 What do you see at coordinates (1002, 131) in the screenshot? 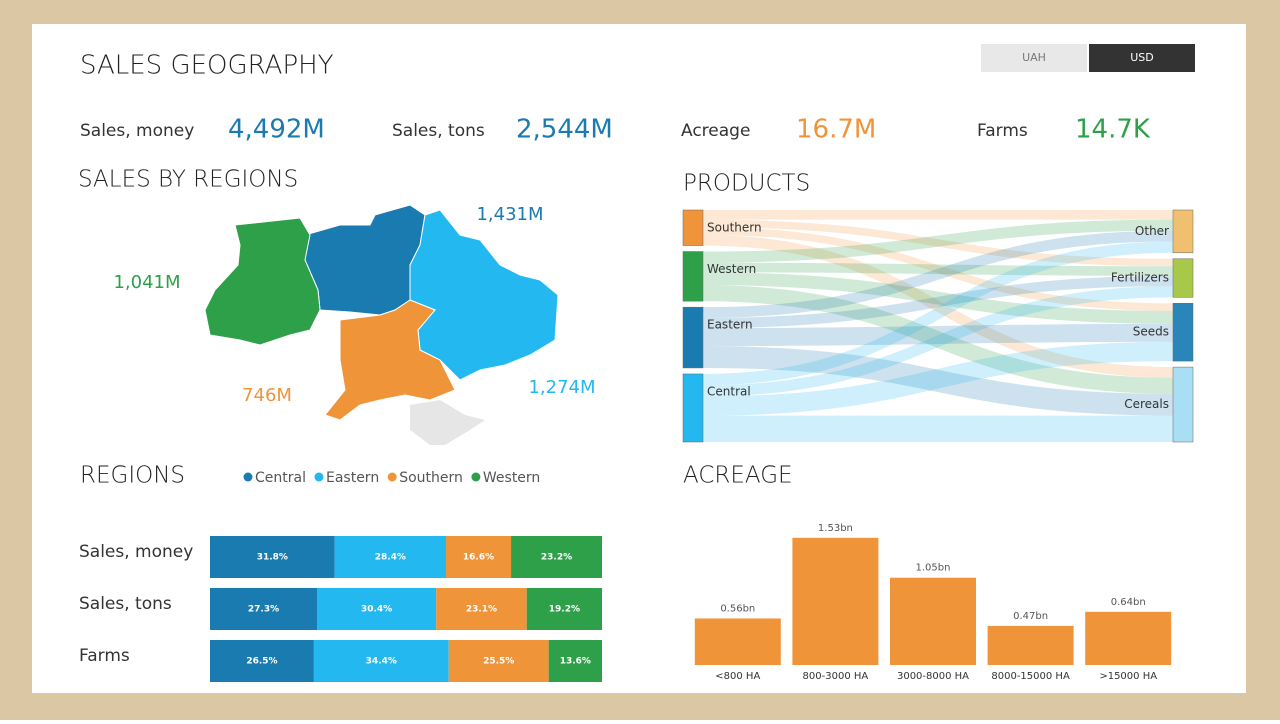
I see `kpi-label: Farms` at bounding box center [1002, 131].